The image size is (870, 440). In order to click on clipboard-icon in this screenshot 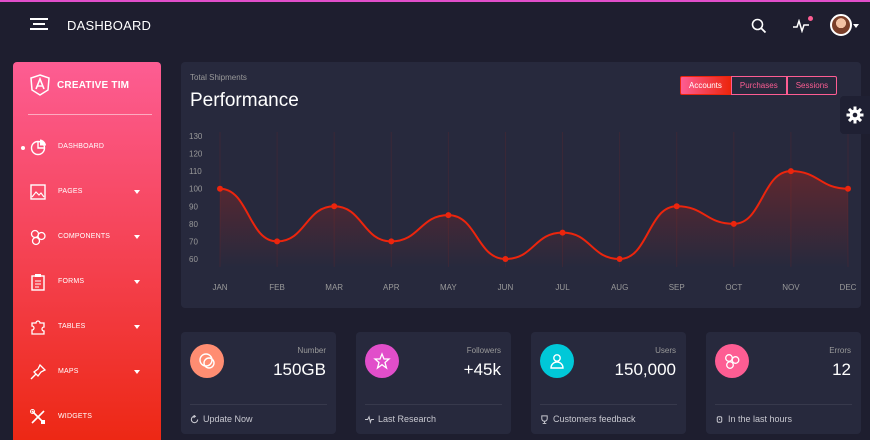, I will do `click(38, 282)`.